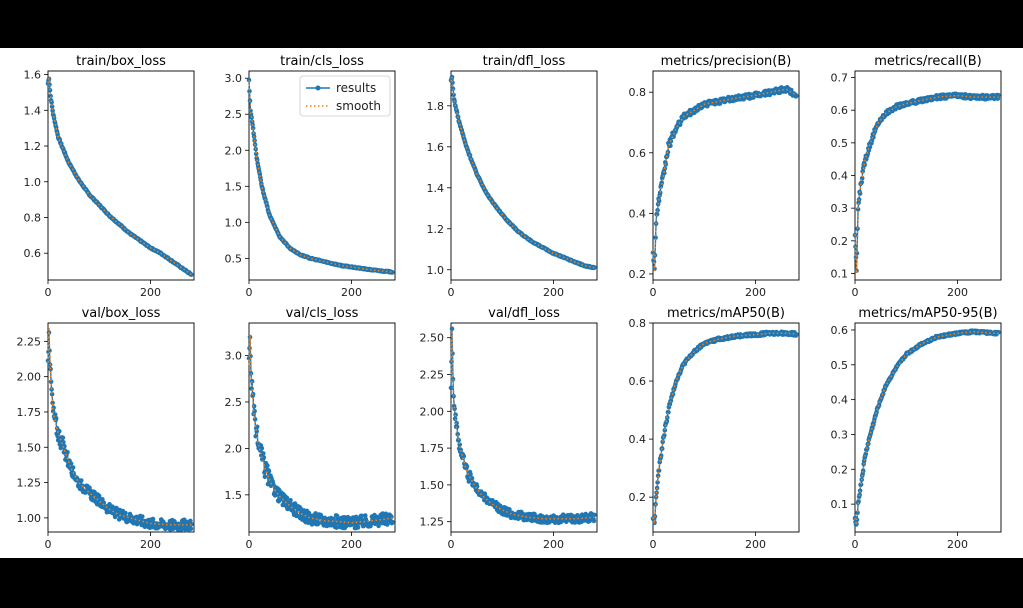 The height and width of the screenshot is (608, 1023). I want to click on y-tick-label: 2.25, so click(432, 375).